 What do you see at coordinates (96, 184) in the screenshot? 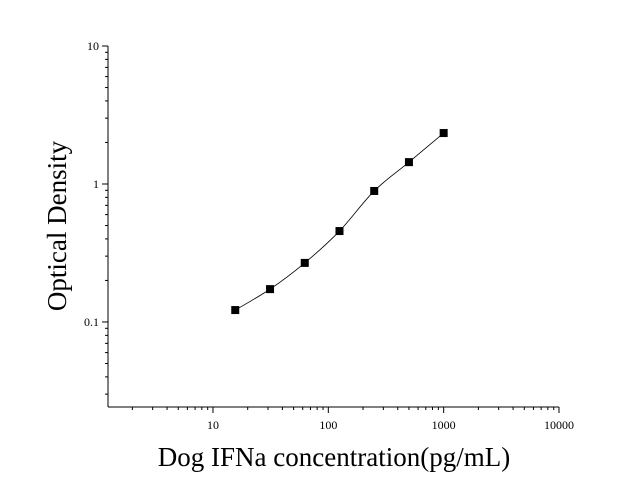
I see `y-tick-label: 1` at bounding box center [96, 184].